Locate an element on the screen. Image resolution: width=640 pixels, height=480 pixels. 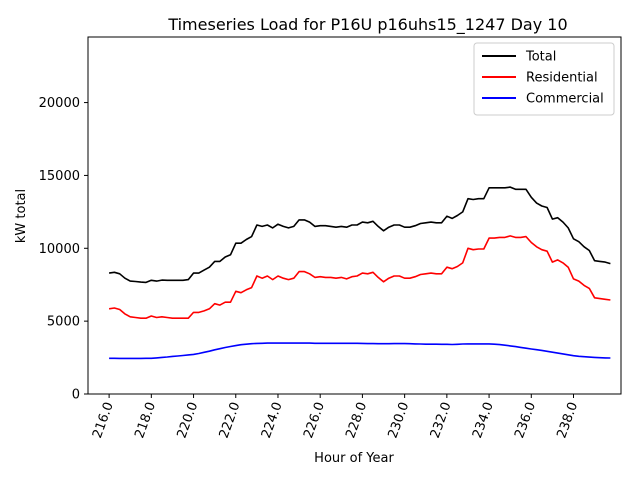
legend-label-total: Total is located at coordinates (540, 57).